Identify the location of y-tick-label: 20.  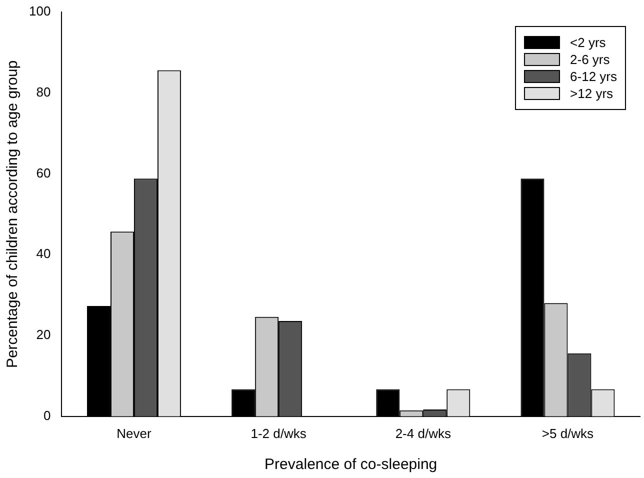
(43, 334).